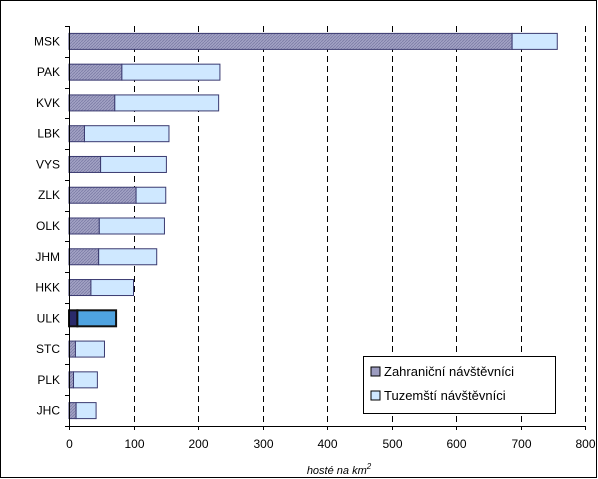 The height and width of the screenshot is (479, 598). I want to click on legend-box, so click(459, 385).